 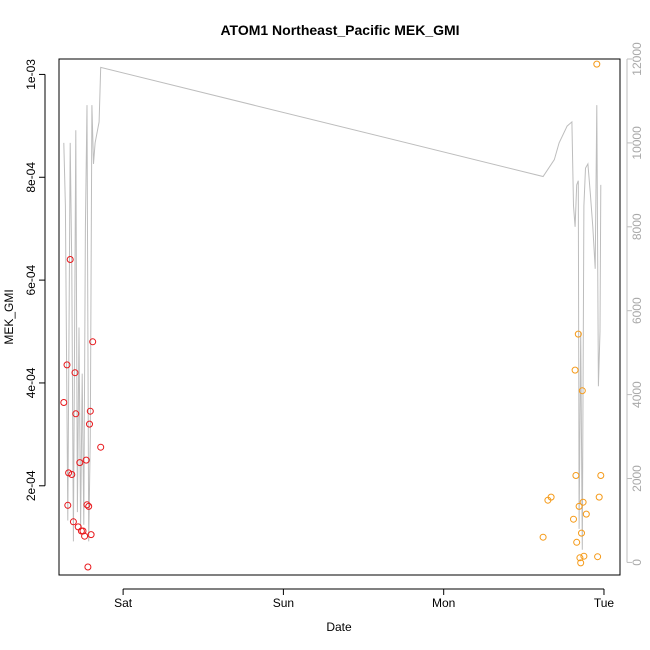 I want to click on y-tick-label: 6e-04, so click(x=31, y=279).